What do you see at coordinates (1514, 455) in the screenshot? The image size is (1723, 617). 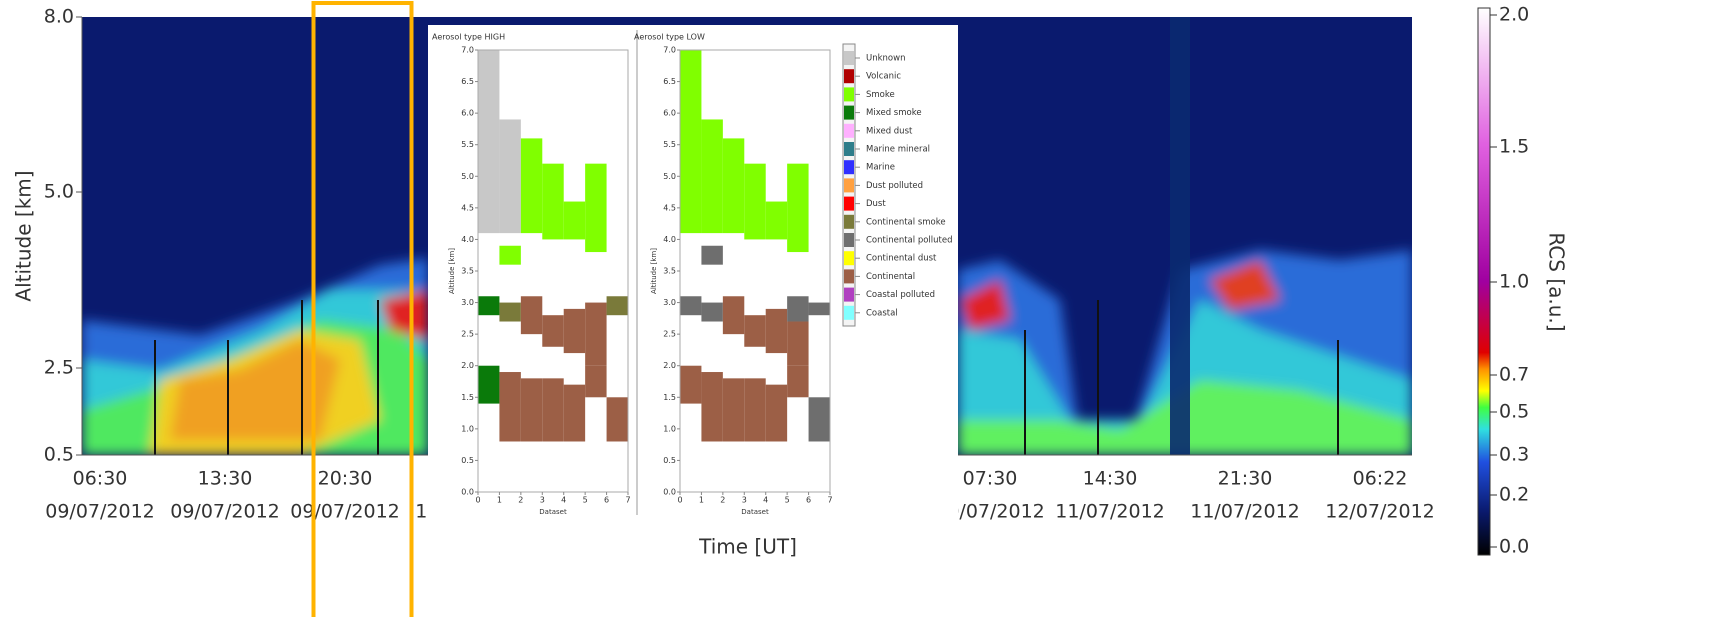 I see `colorbar-tick-label: 0.3` at bounding box center [1514, 455].